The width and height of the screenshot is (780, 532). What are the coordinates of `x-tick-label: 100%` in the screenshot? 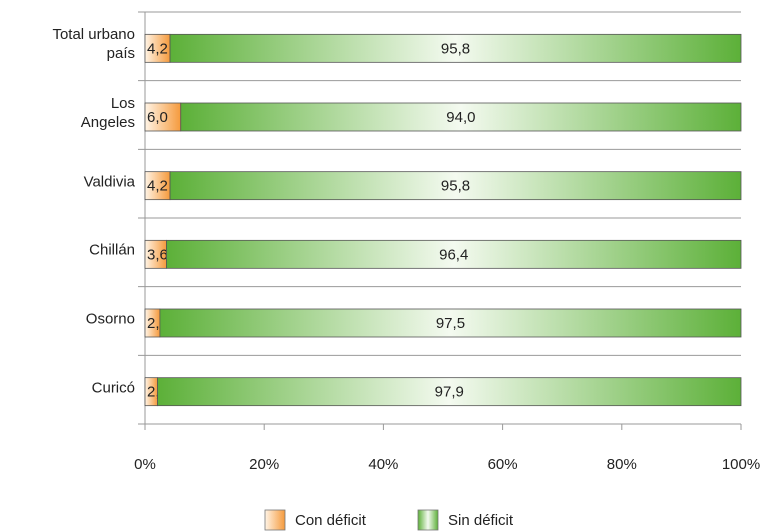 It's located at (741, 464).